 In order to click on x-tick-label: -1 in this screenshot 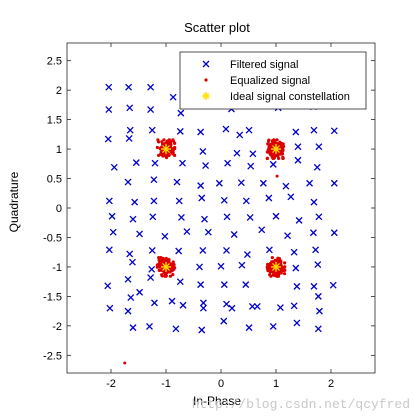, I will do `click(166, 384)`.